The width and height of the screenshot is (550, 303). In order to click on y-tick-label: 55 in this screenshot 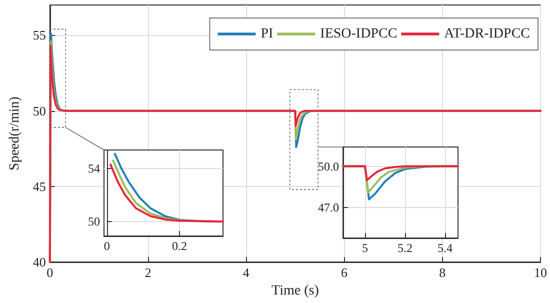, I will do `click(39, 35)`.